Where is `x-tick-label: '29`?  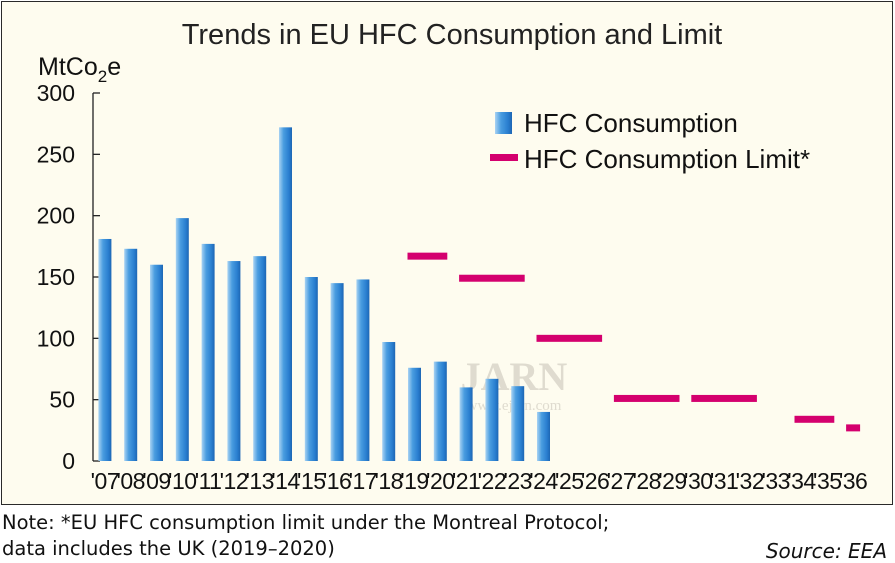 x-tick-label: '29 is located at coordinates (672, 481).